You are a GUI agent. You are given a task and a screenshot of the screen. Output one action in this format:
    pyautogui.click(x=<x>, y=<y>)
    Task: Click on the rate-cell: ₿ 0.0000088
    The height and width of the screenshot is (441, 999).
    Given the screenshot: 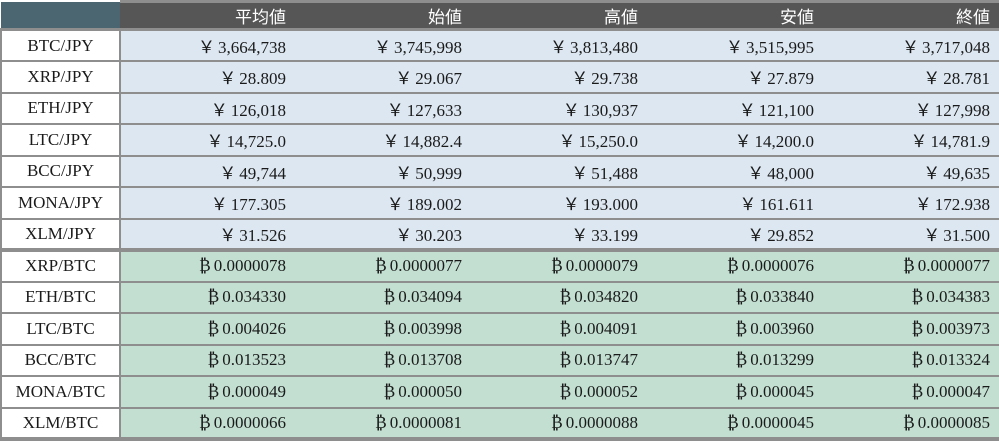 What is the action you would take?
    pyautogui.click(x=560, y=424)
    